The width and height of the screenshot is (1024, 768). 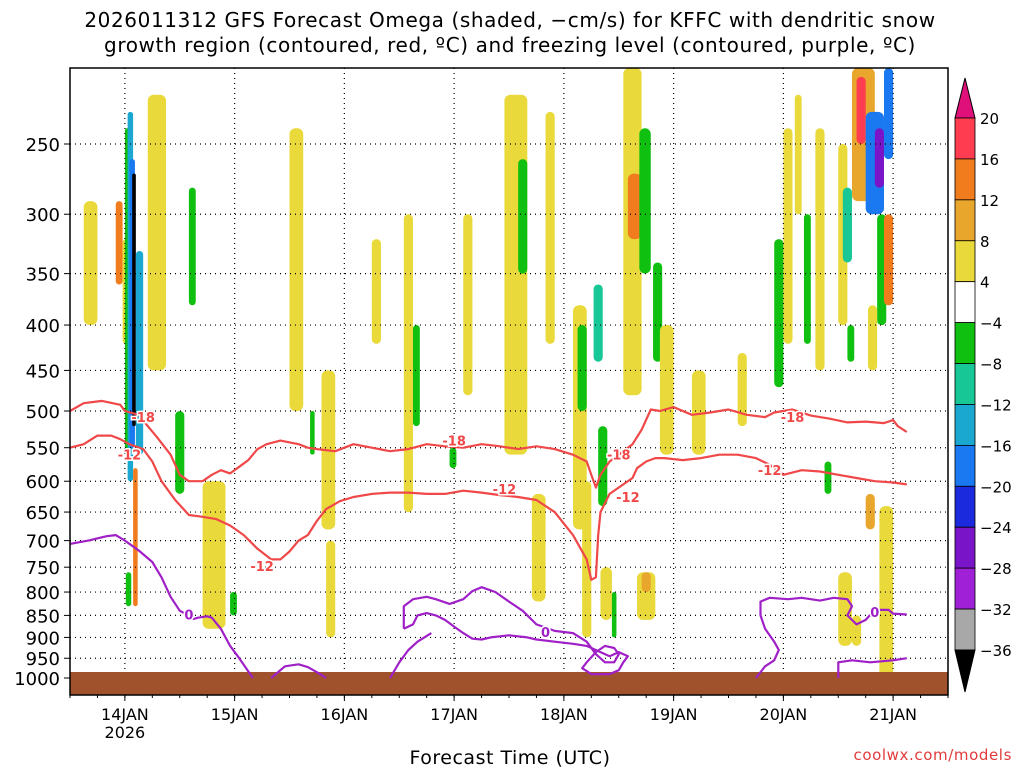 I want to click on y-tick-label: 750, so click(x=43, y=568).